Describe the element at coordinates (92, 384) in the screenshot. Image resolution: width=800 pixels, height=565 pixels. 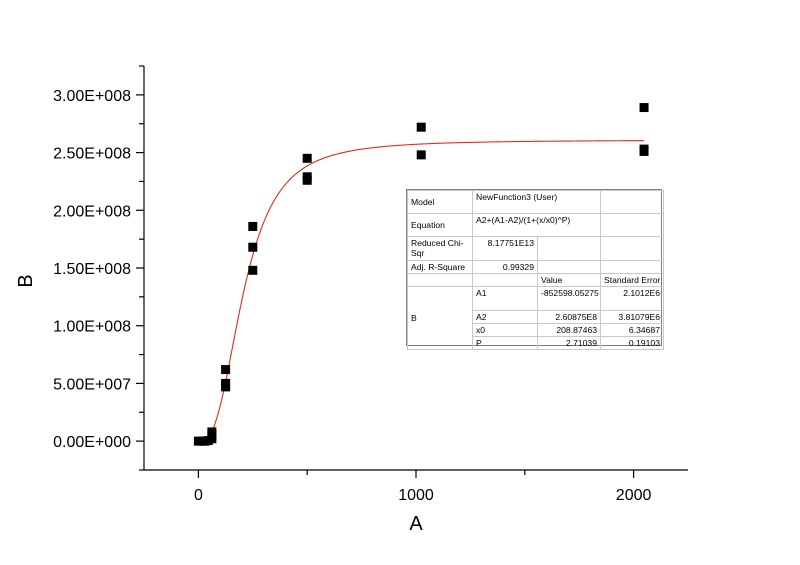
I see `y-tick-label: 5.00E+007` at that location.